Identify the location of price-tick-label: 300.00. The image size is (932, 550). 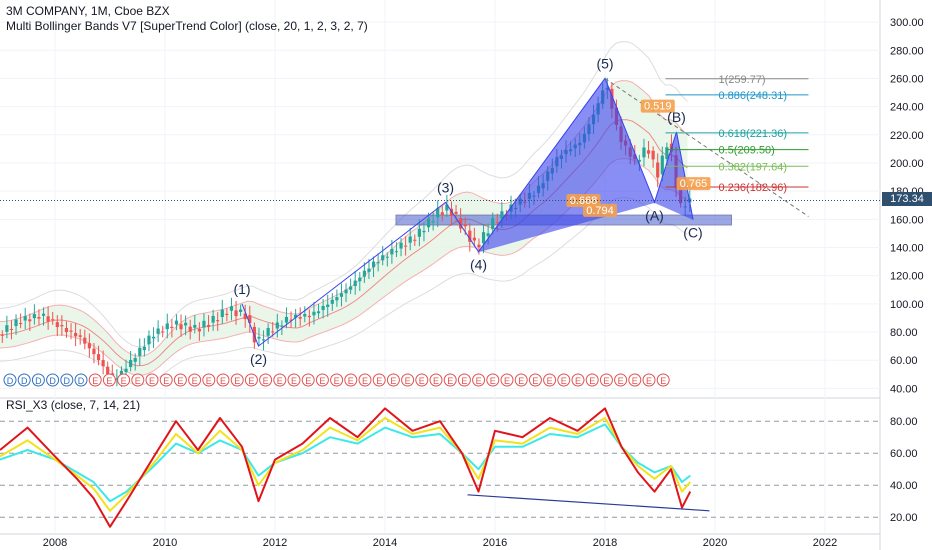
(907, 23).